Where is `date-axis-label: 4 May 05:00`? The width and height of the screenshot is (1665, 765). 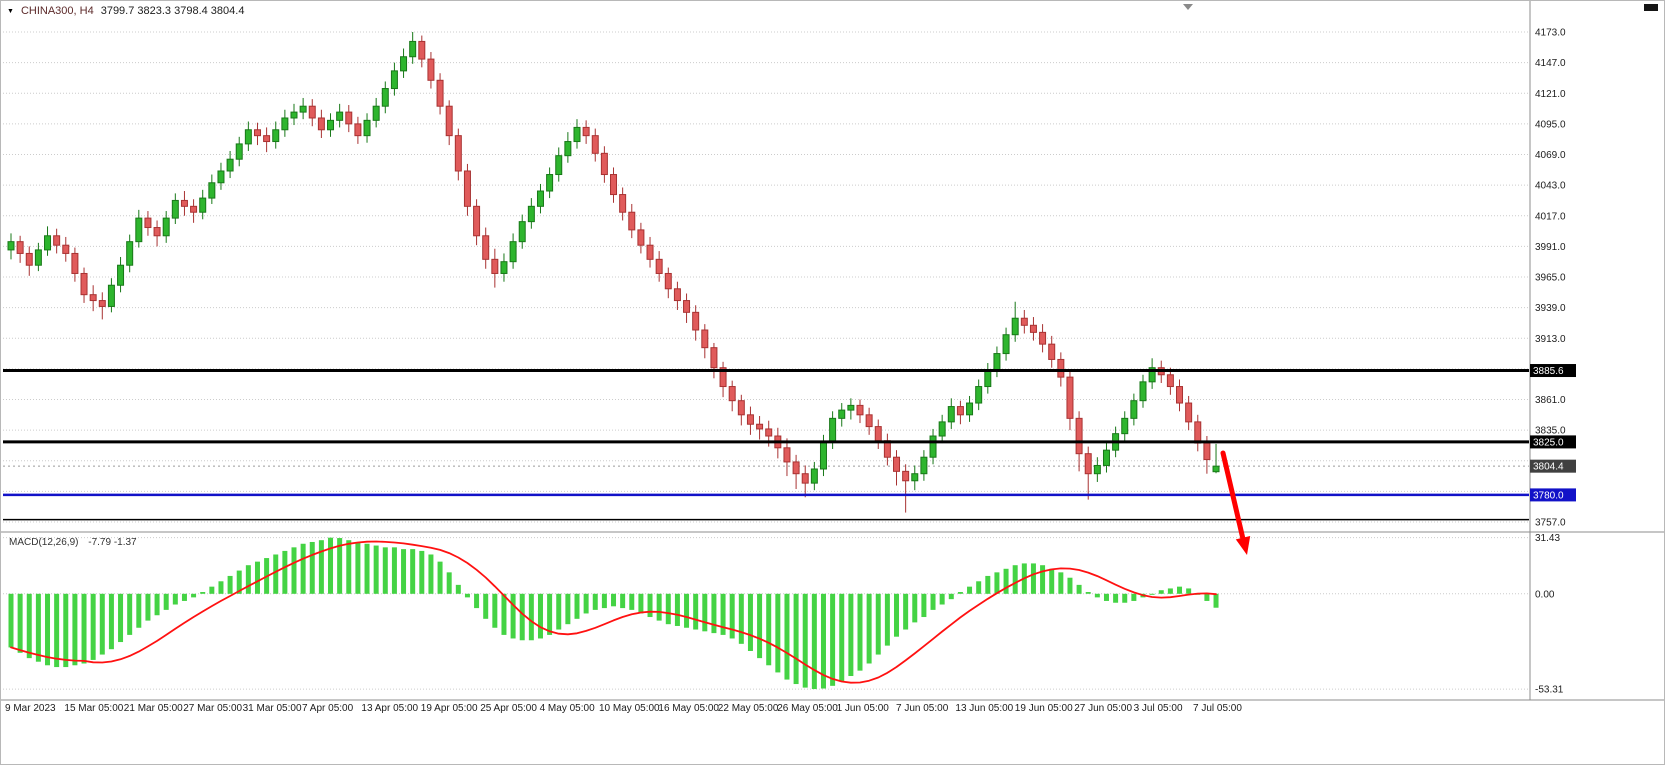
date-axis-label: 4 May 05:00 is located at coordinates (567, 708).